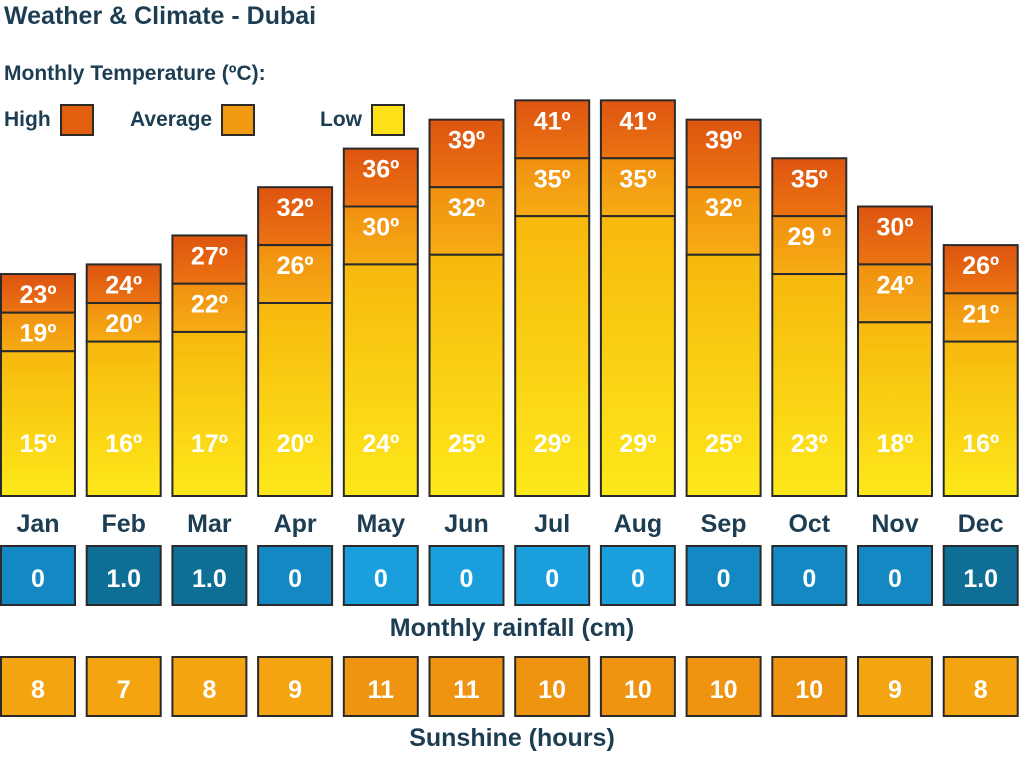 The width and height of the screenshot is (1024, 768). I want to click on label-high-nov: 30º, so click(895, 228).